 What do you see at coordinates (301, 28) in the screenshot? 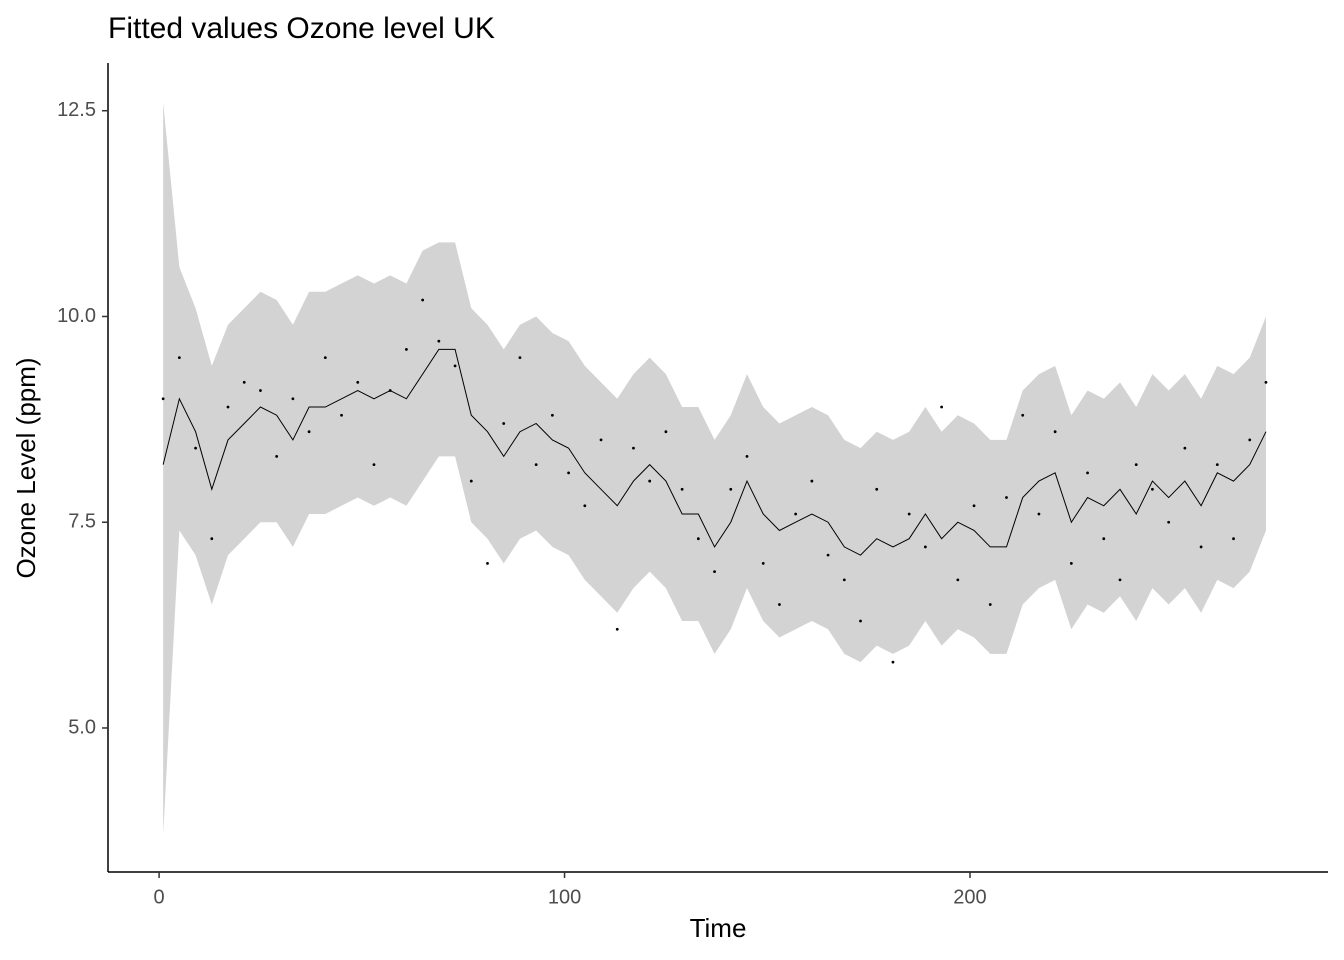
I see `chart-title: Fitted values Ozone level UK` at bounding box center [301, 28].